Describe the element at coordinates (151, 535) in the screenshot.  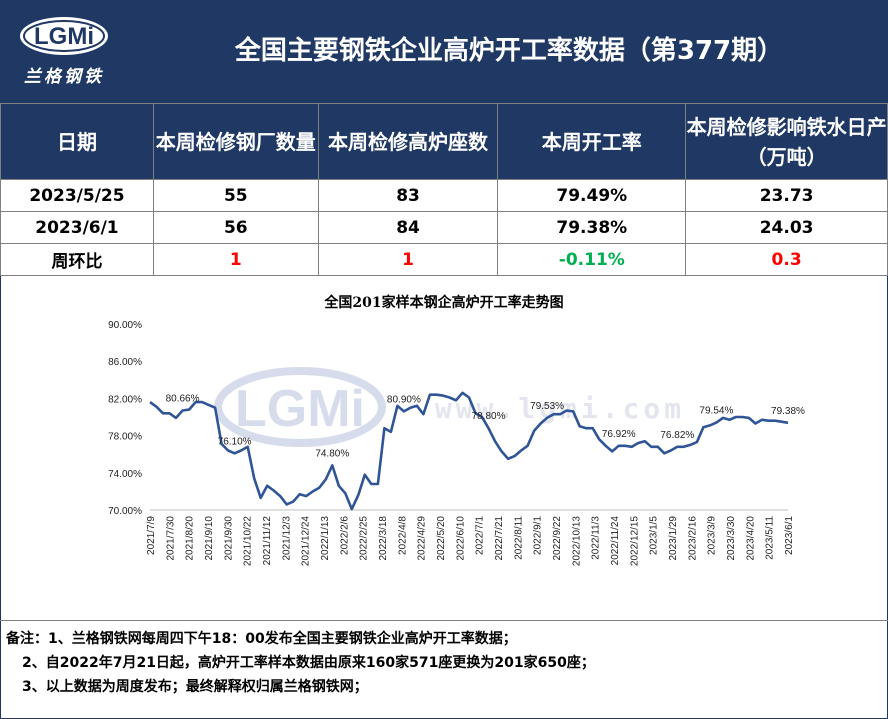
I see `x-tick-label: 2021/7/9` at that location.